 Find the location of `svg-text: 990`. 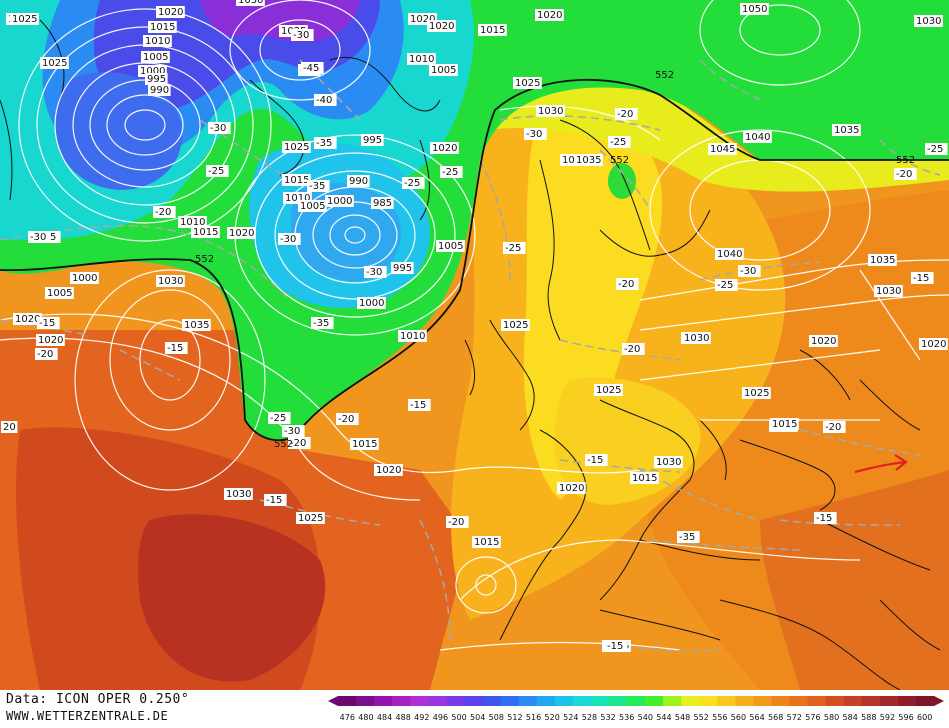

svg-text: 990 is located at coordinates (159, 90).